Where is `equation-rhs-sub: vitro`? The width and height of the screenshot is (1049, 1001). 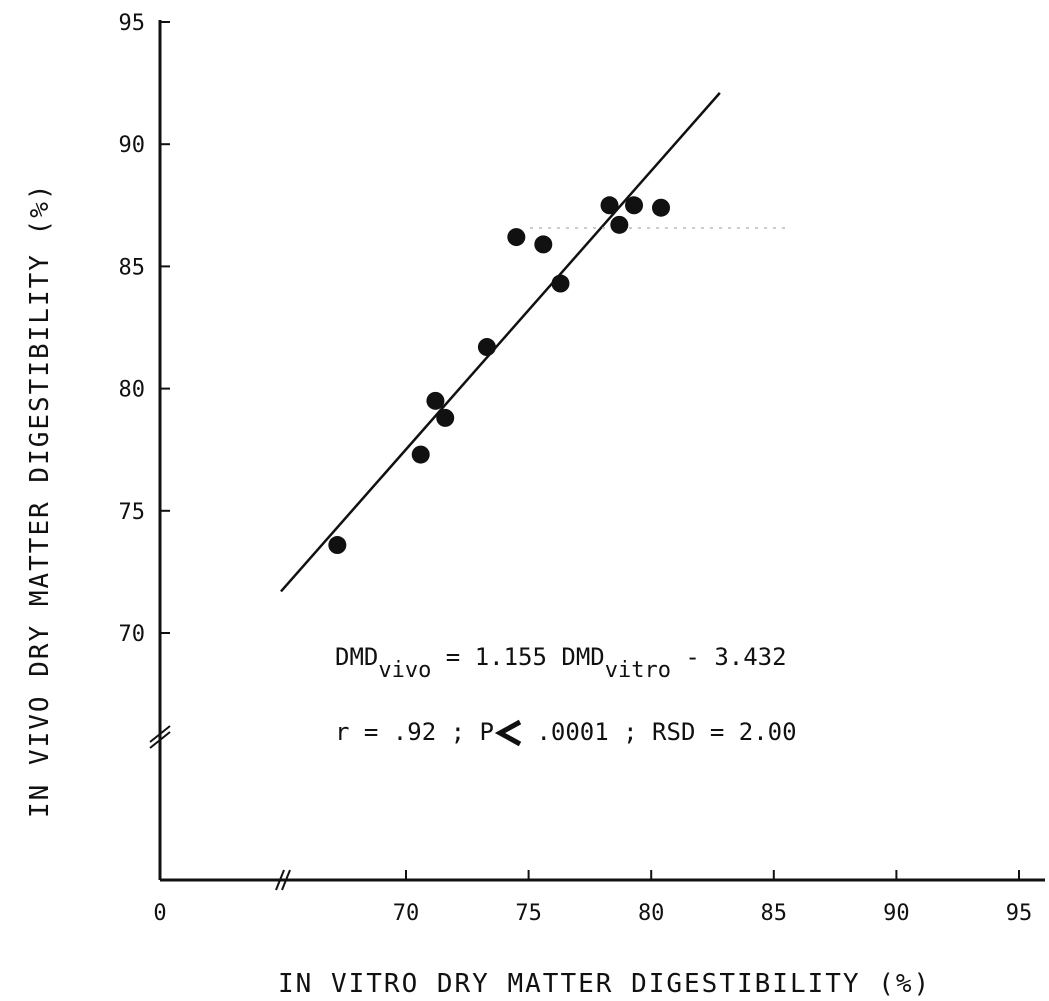
equation-rhs-sub: vitro is located at coordinates (638, 670).